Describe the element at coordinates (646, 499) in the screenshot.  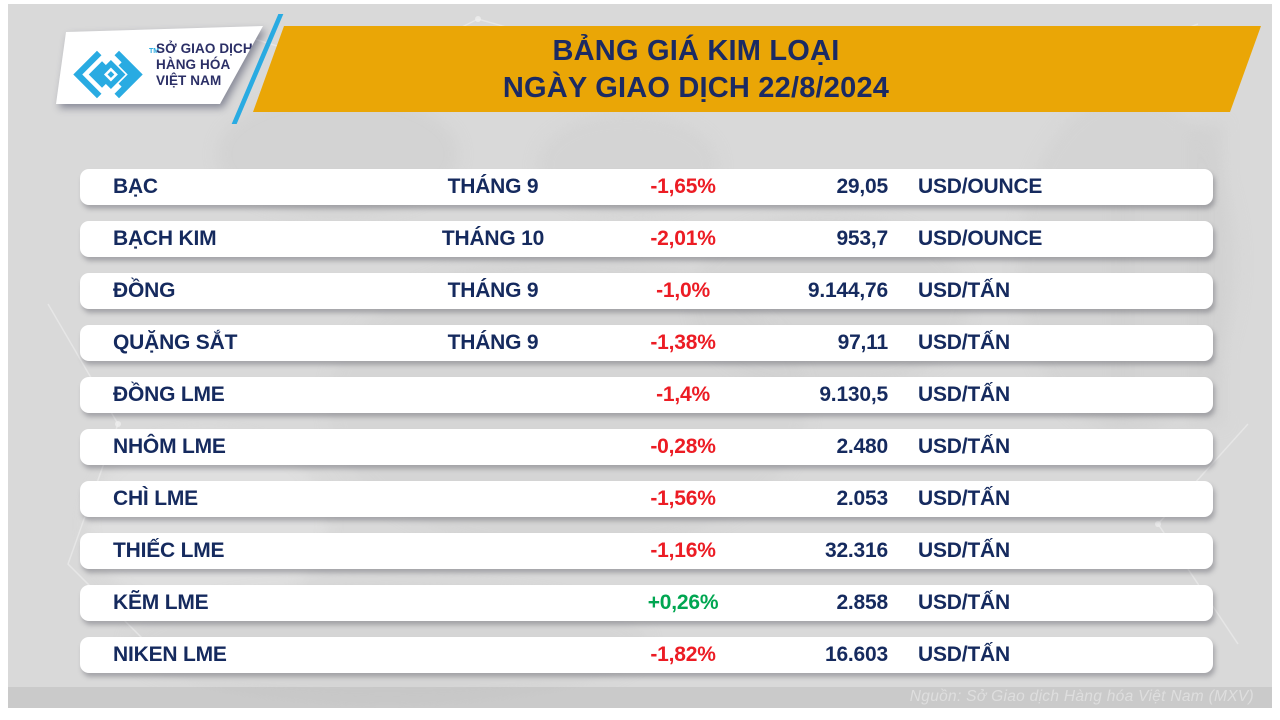
I see `price-row: CHÌ LME -1,56% 2.053 USD/TẤN` at that location.